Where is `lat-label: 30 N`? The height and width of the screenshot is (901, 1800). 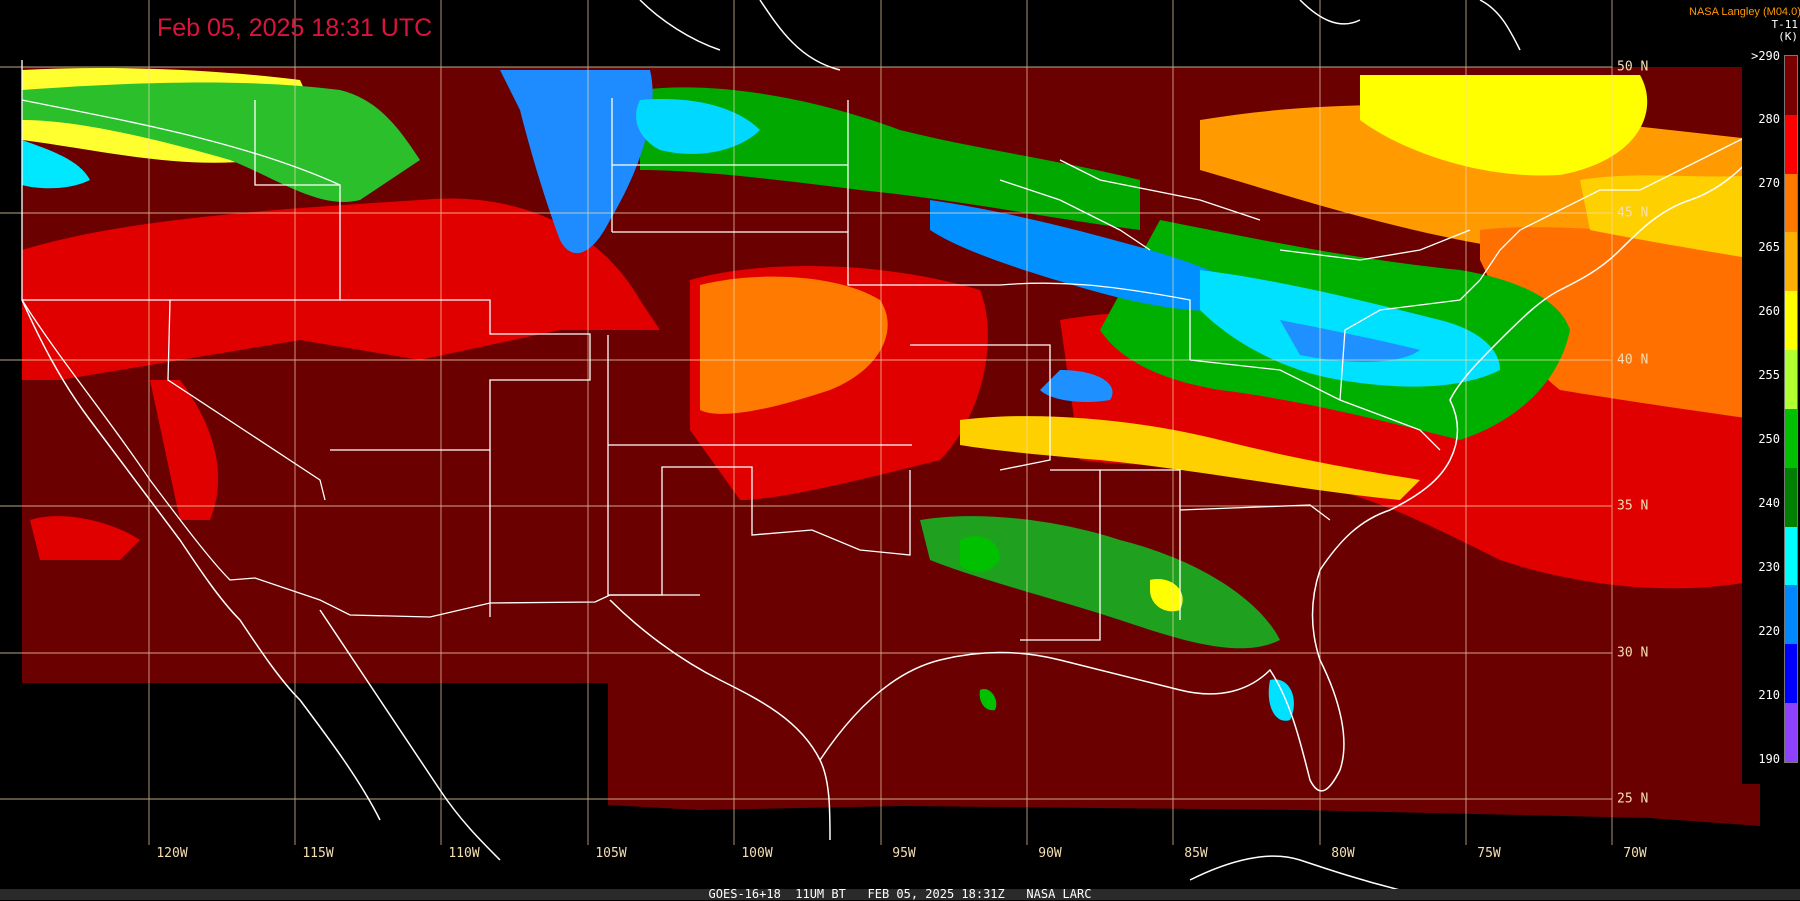 lat-label: 30 N is located at coordinates (1633, 653).